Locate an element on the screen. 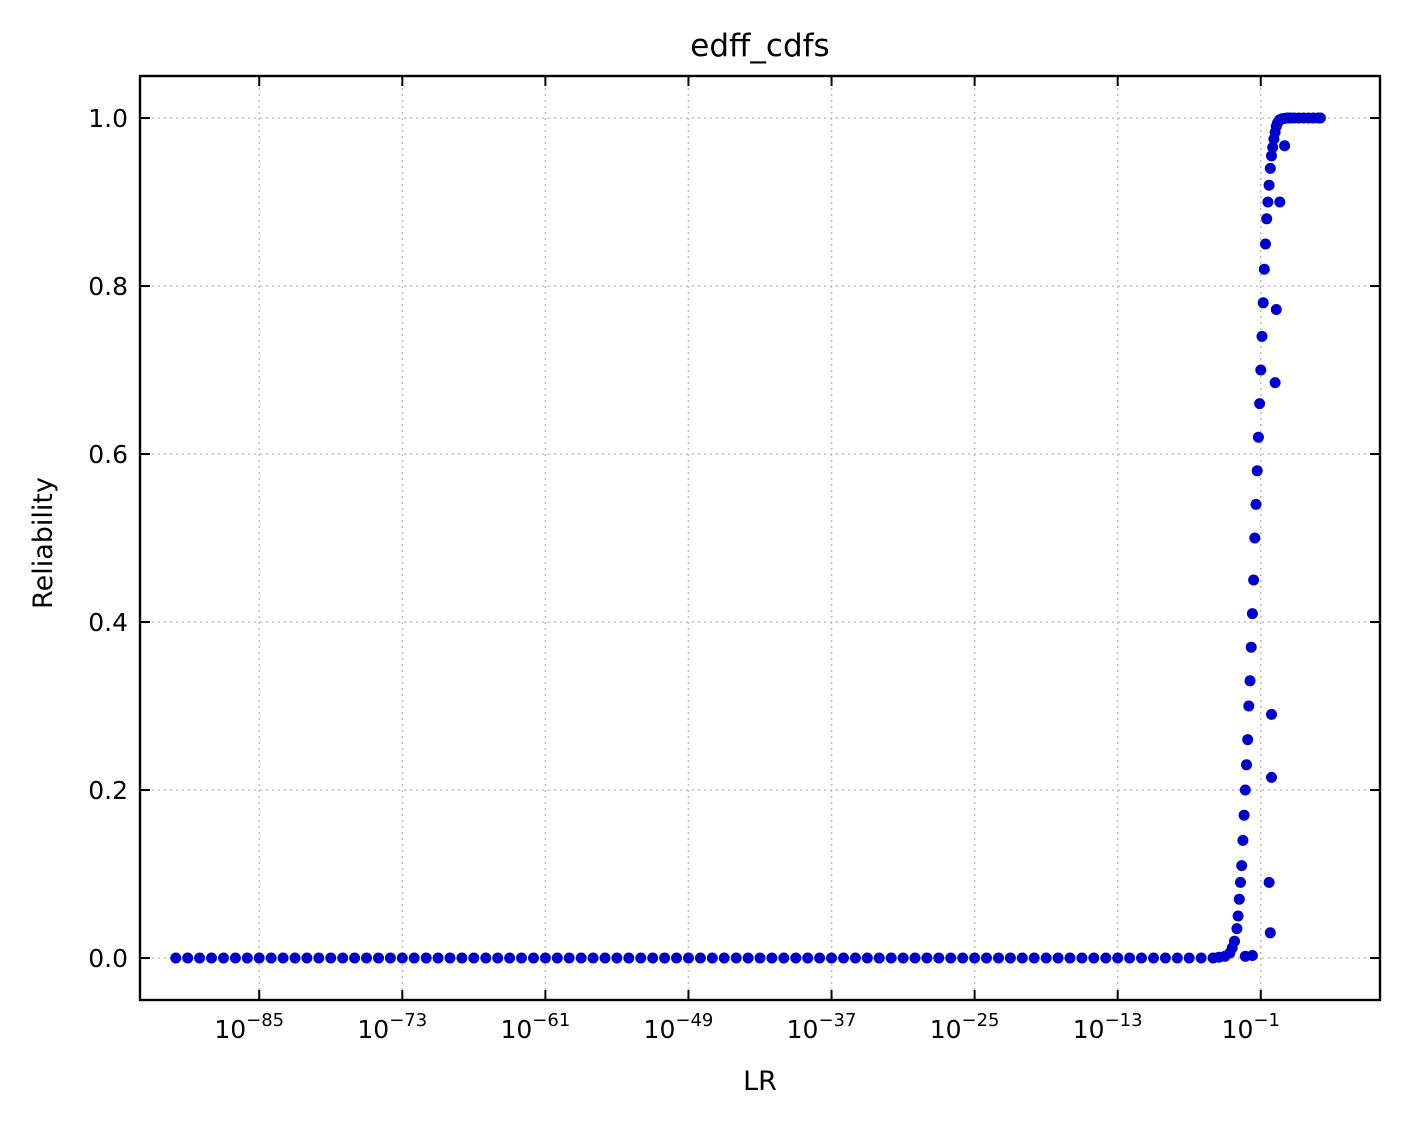  x-tick-exponent: −61 is located at coordinates (551, 1020).